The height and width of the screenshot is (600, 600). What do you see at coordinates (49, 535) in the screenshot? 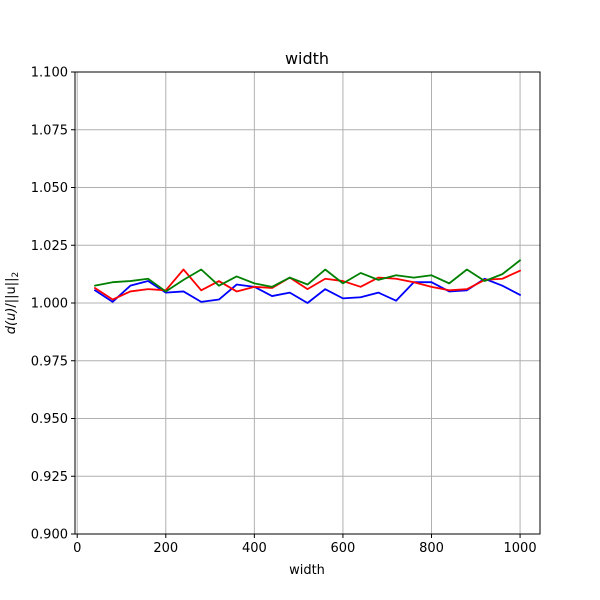
I see `y-tick-label: 0.900` at bounding box center [49, 535].